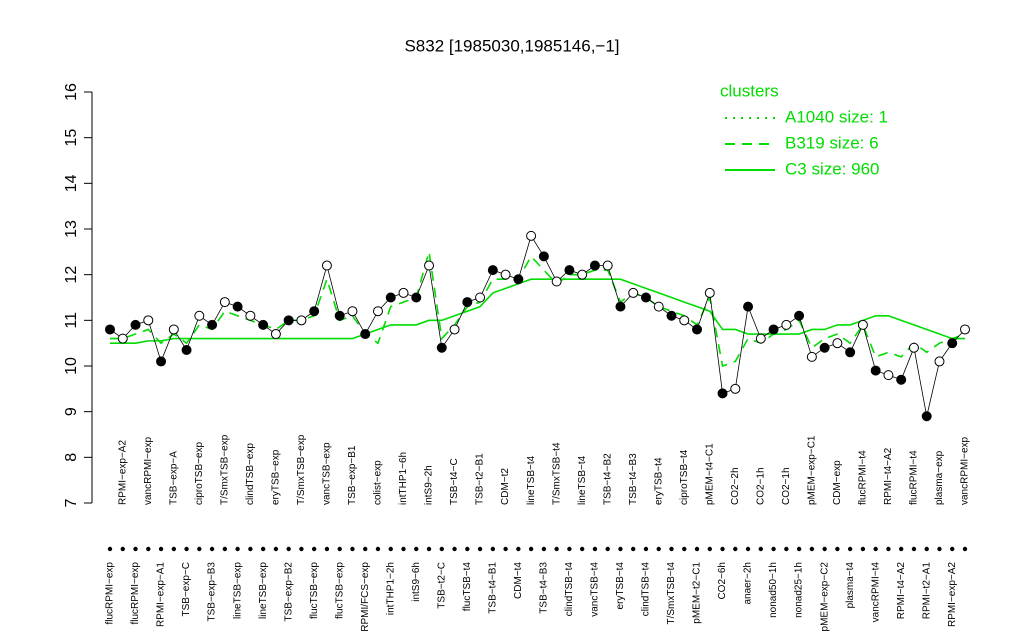  I want to click on x-tick-label: flucRPMI−t4, so click(914, 477).